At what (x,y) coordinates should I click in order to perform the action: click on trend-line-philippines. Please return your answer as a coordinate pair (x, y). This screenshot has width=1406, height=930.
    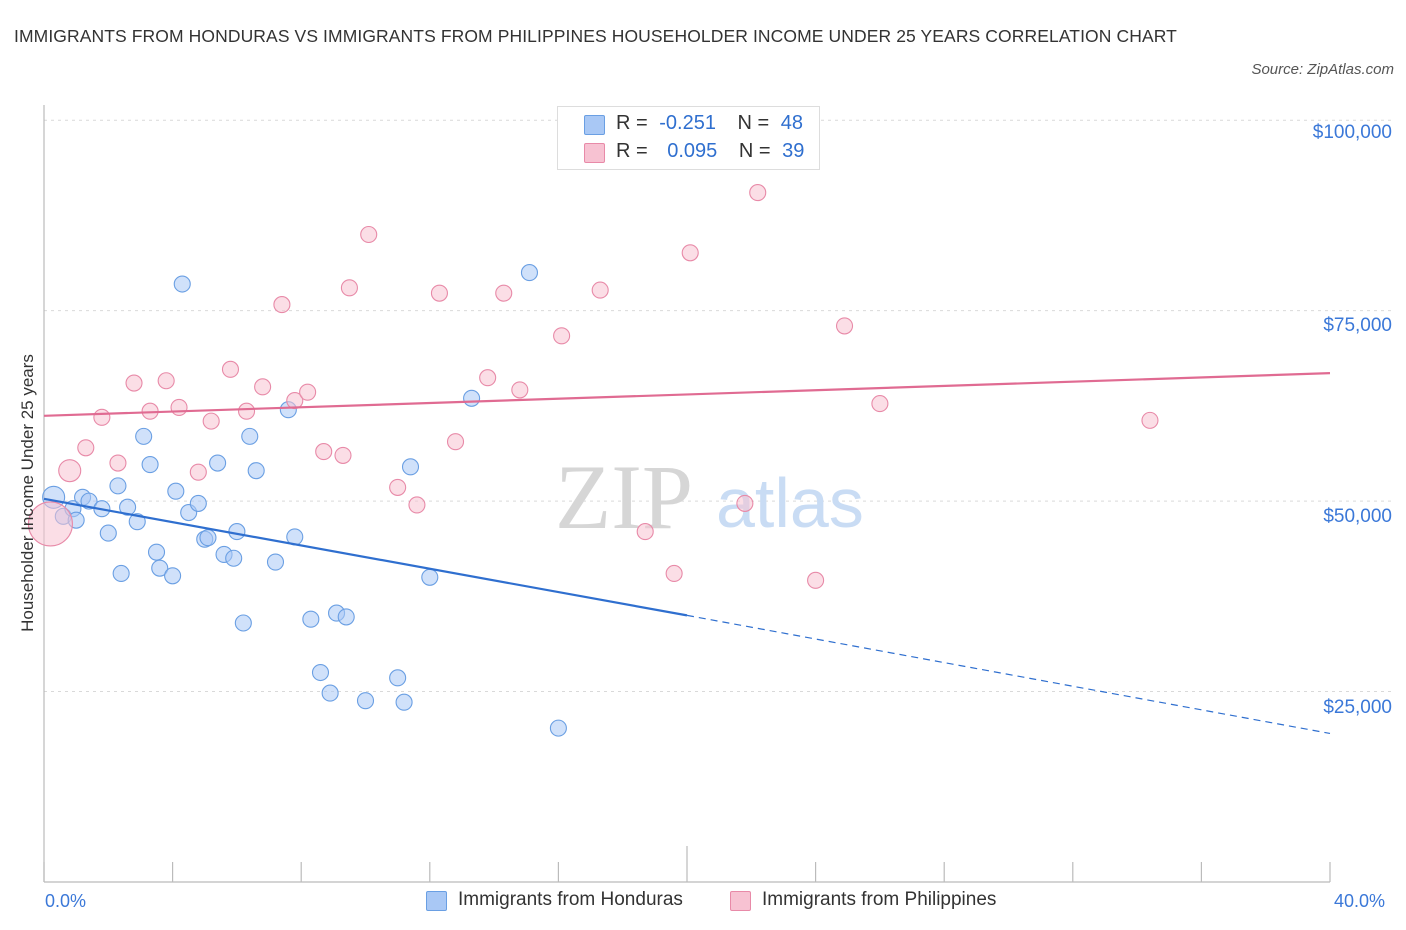
    Looking at the image, I should click on (687, 394).